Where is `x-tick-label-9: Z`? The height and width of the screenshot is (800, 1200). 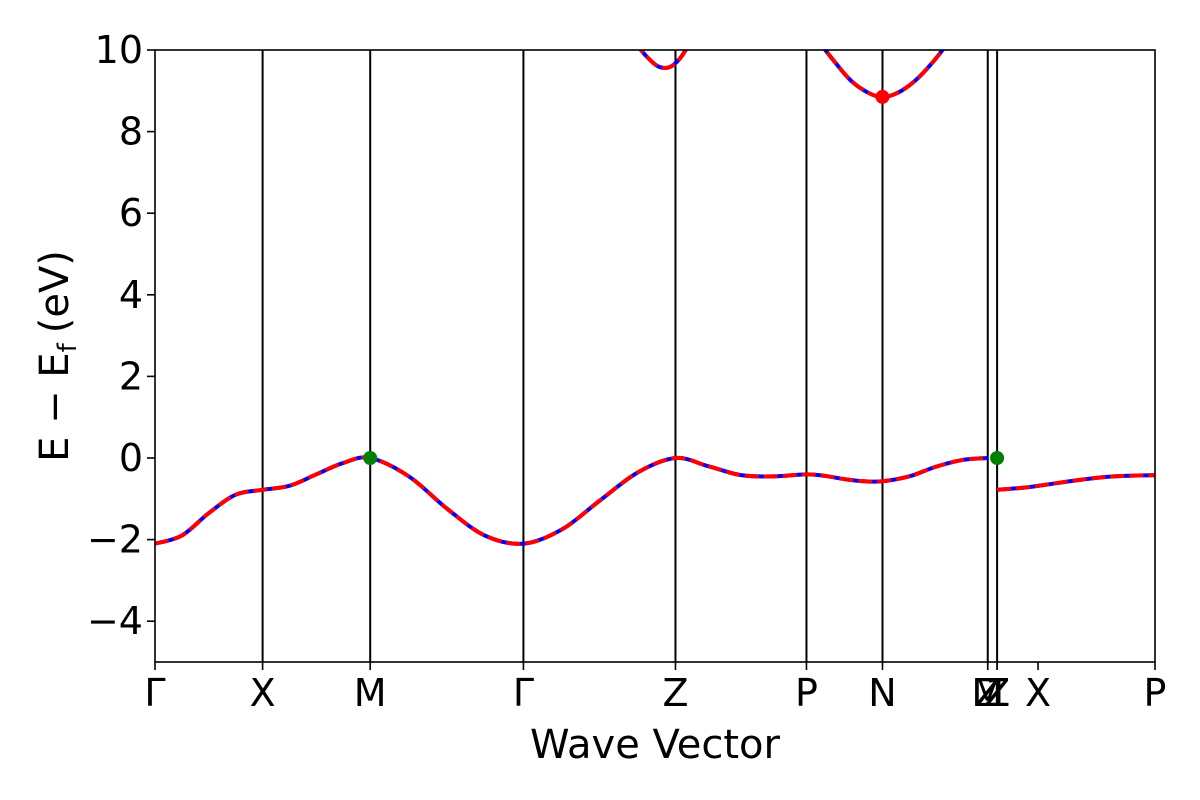 x-tick-label-9: Z is located at coordinates (997, 693).